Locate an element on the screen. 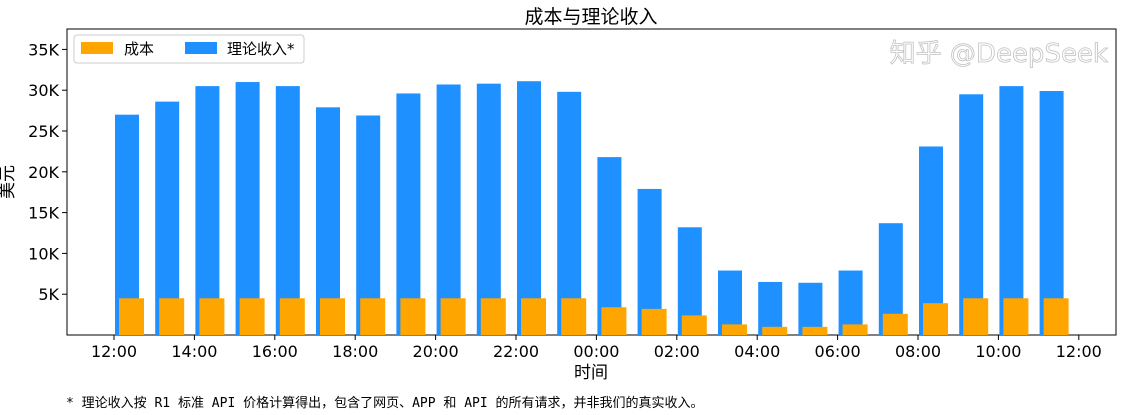  bar-revenue-20:00 is located at coordinates (448, 209).